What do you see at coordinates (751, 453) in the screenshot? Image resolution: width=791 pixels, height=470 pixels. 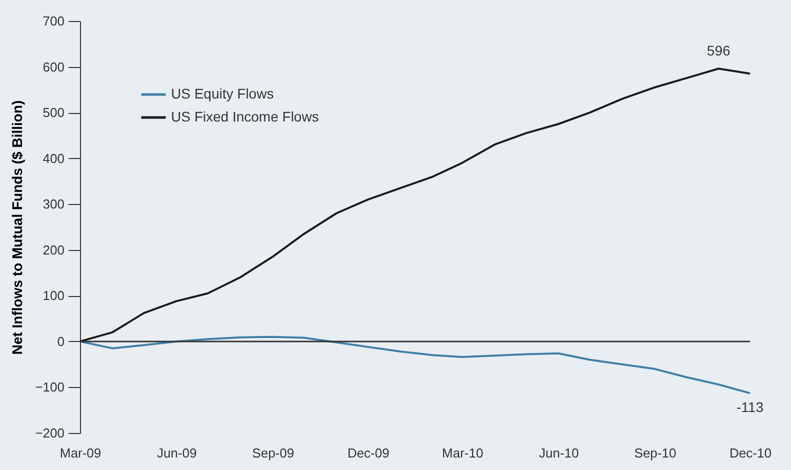 I see `x-tick-label: Dec-10` at bounding box center [751, 453].